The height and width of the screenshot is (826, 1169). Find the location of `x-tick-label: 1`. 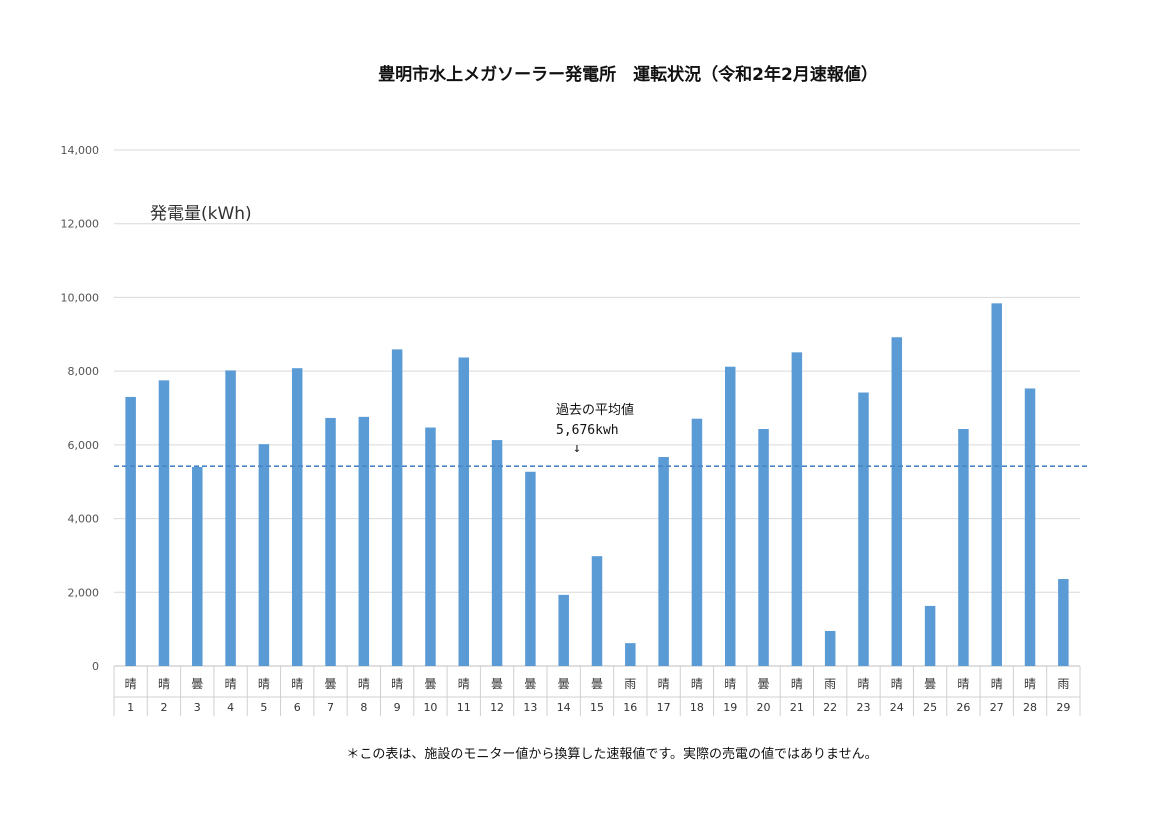

x-tick-label: 1 is located at coordinates (130, 707).